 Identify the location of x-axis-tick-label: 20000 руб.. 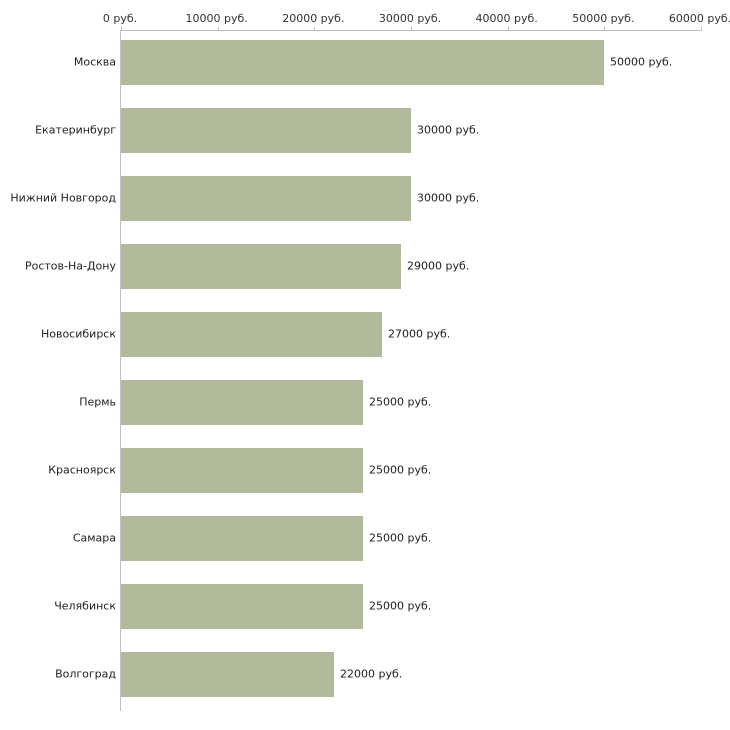
(313, 18).